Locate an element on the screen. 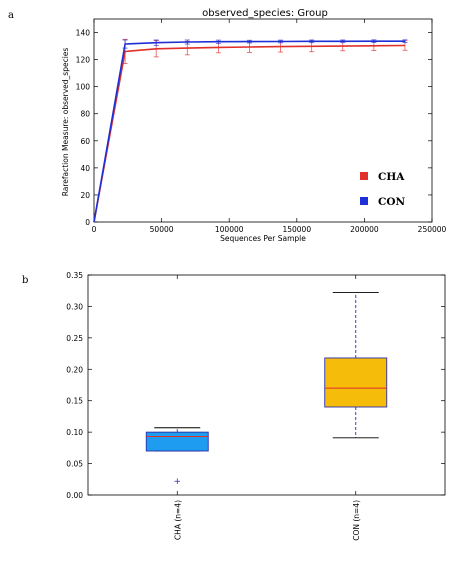 This screenshot has width=474, height=566. a-y-tick-label: 0 is located at coordinates (87, 222).